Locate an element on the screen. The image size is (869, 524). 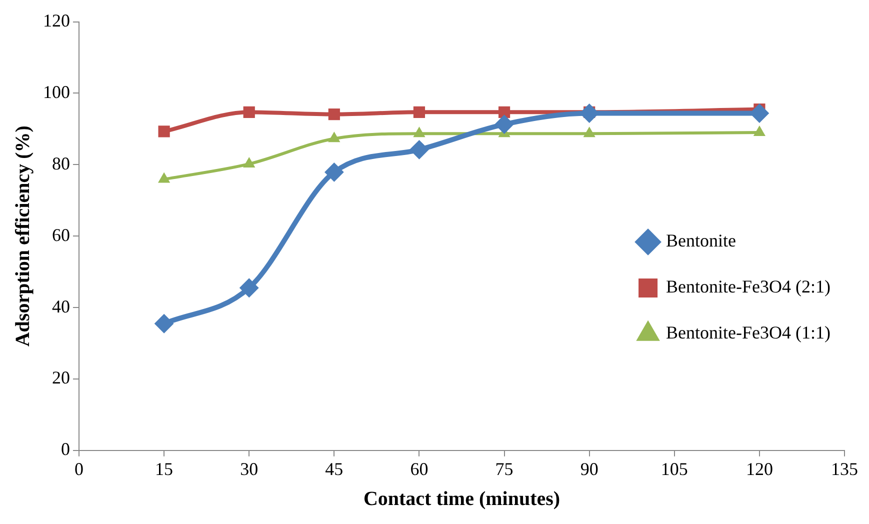
y-tick-label: 80 is located at coordinates (61, 163).